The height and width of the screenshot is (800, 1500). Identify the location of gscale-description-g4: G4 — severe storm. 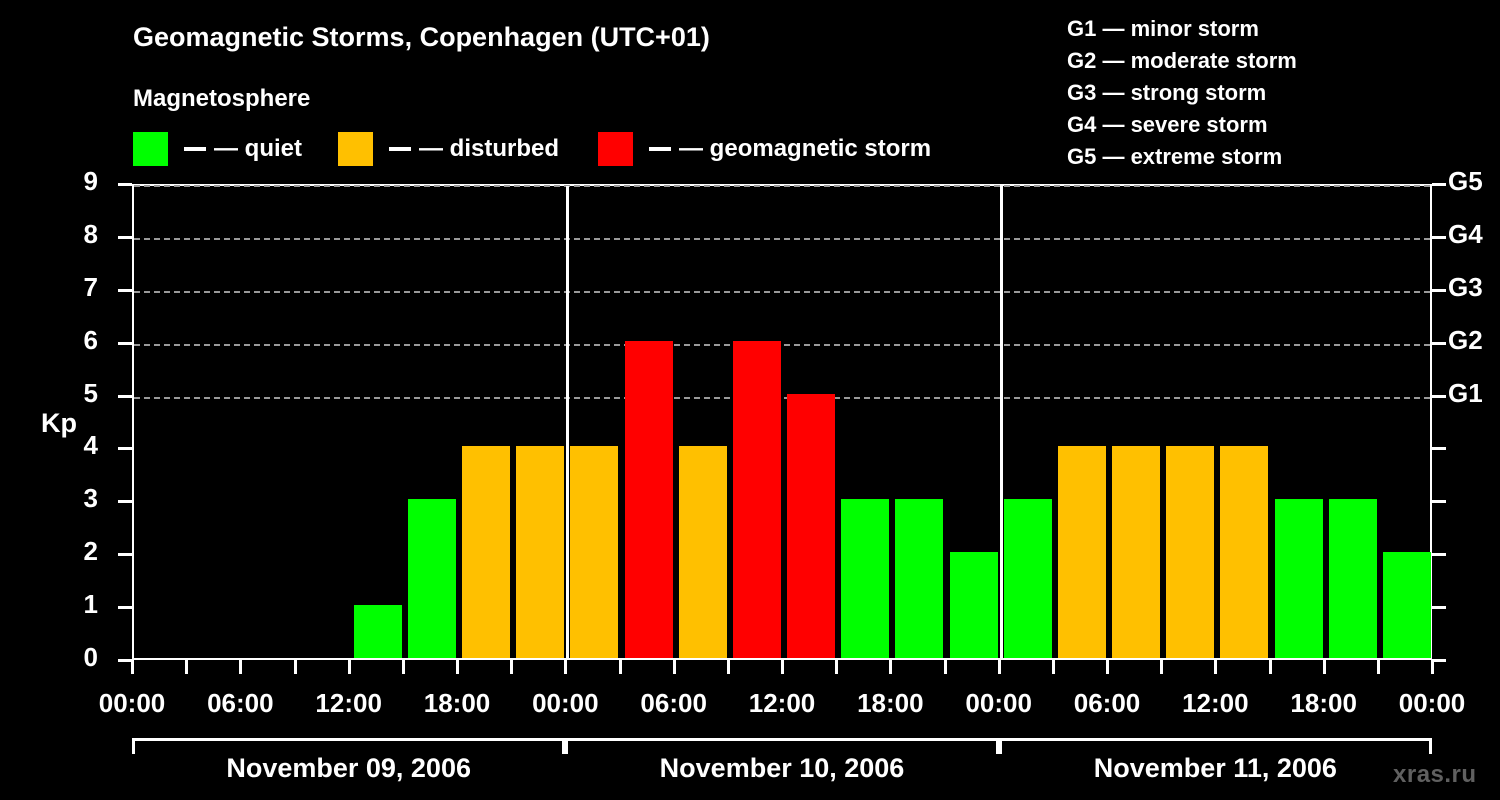
(1167, 124).